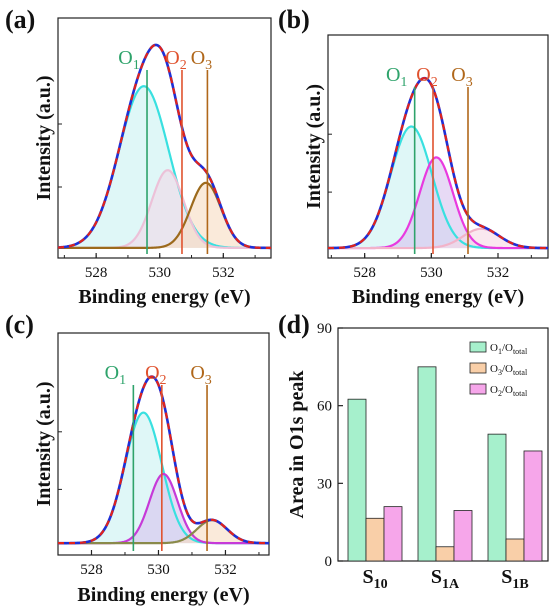 The image size is (550, 611). I want to click on bar-s1a-o3, so click(445, 554).